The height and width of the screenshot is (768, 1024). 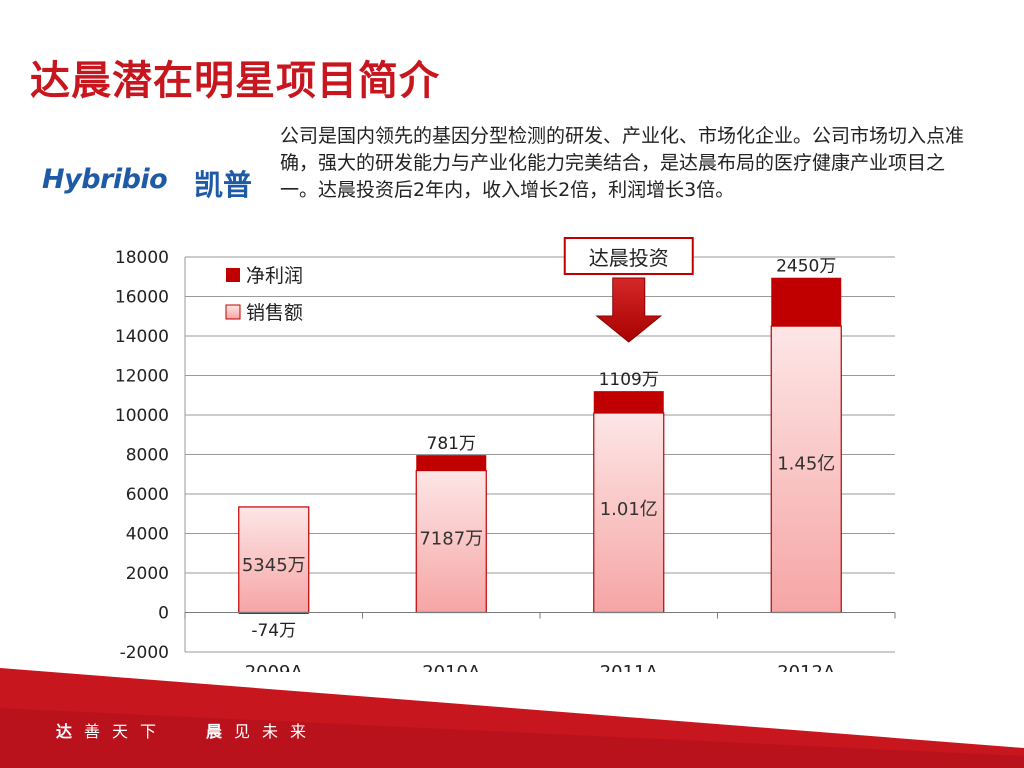 What do you see at coordinates (147, 574) in the screenshot?
I see `y-tick-label: 2000` at bounding box center [147, 574].